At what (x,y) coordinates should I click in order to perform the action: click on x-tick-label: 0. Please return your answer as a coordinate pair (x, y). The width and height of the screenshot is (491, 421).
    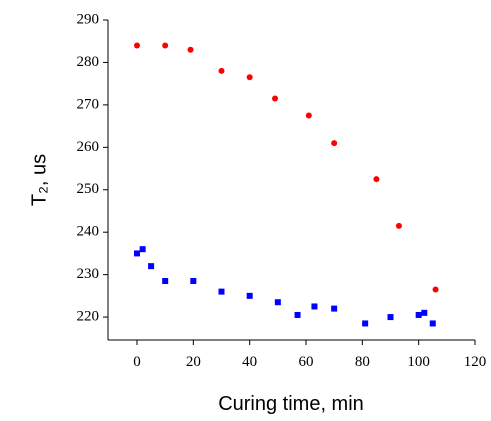
    Looking at the image, I should click on (137, 362).